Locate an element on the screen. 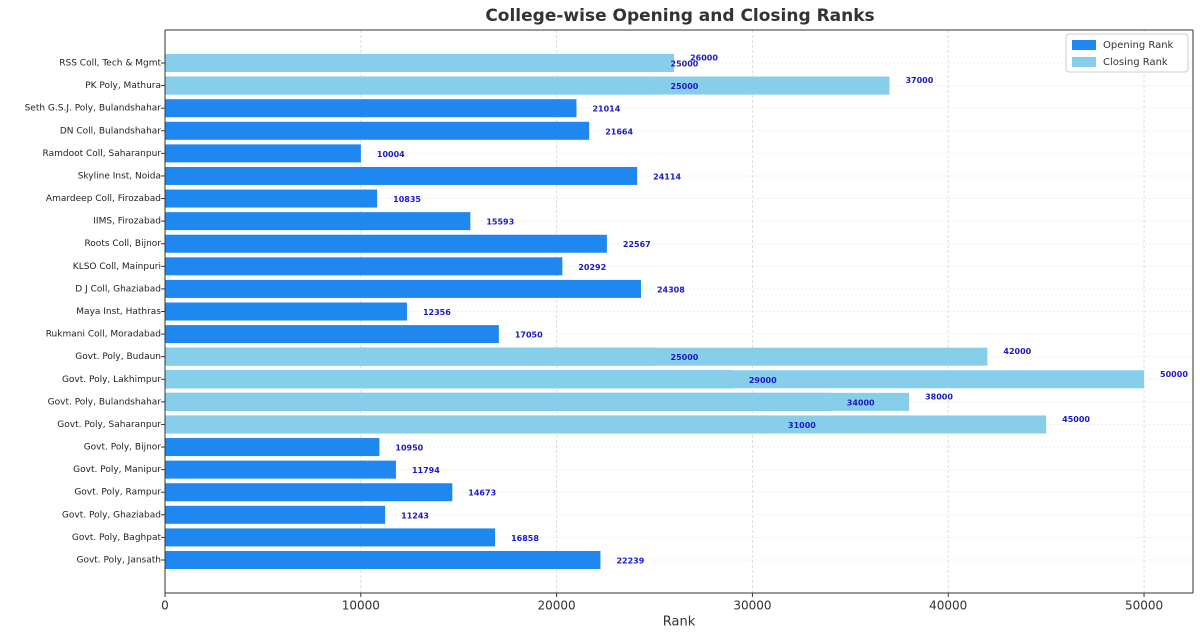  value-label: 26000 is located at coordinates (704, 58).